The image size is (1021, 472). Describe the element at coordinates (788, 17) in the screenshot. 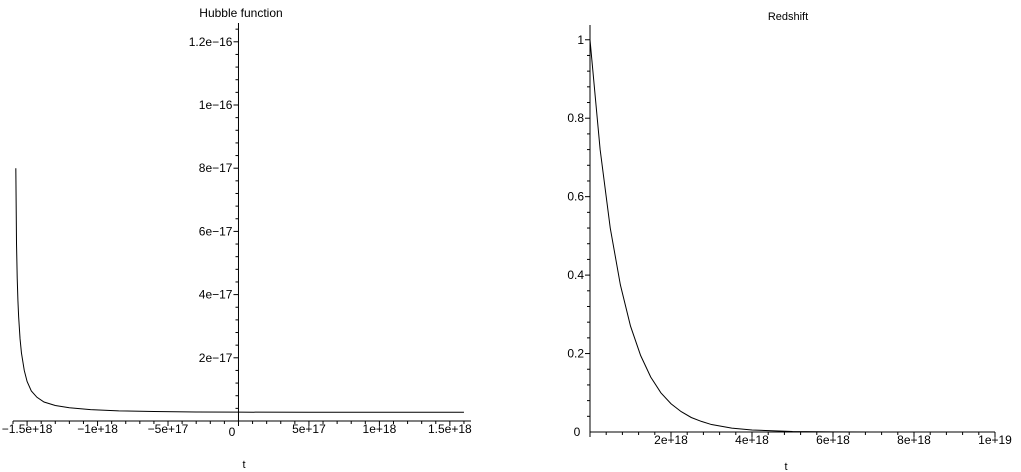

I see `redshift-chart-title: Redshift` at that location.